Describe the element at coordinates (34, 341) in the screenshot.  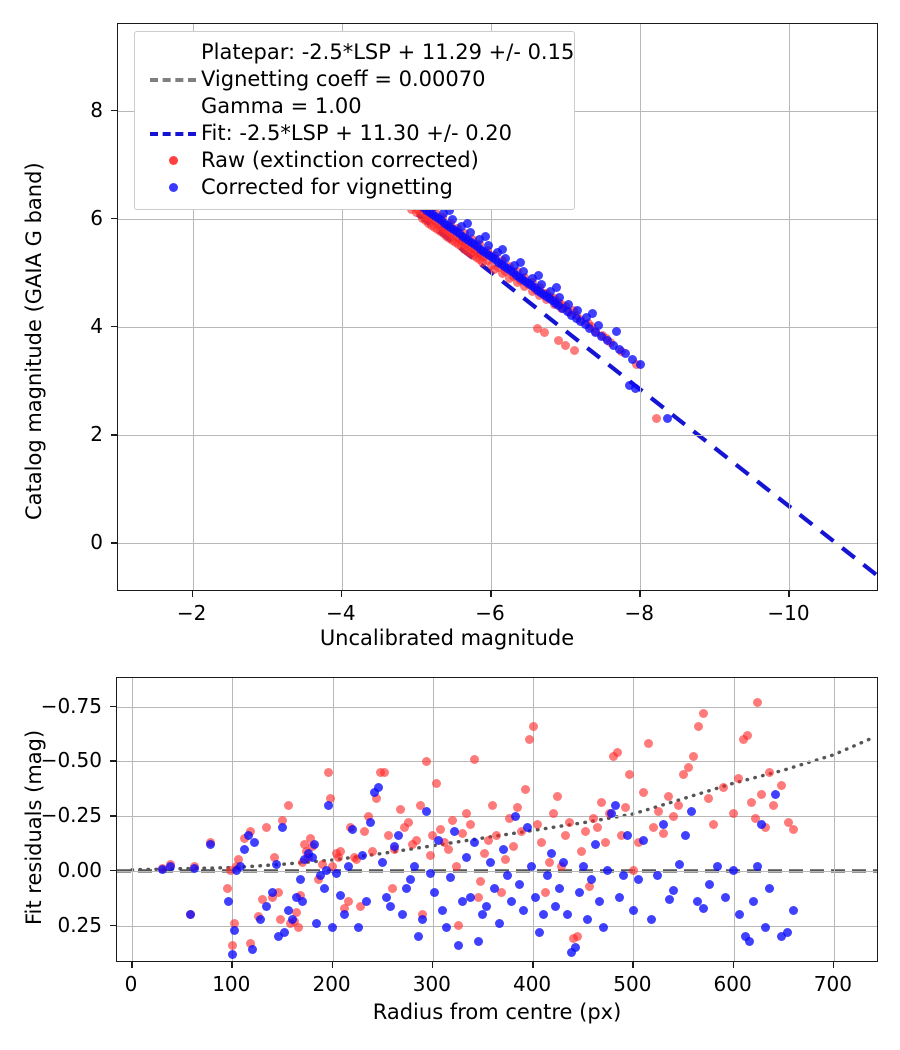
I see `y-axis-label-calibration: Catalog magnitude (GAIA G band)` at that location.